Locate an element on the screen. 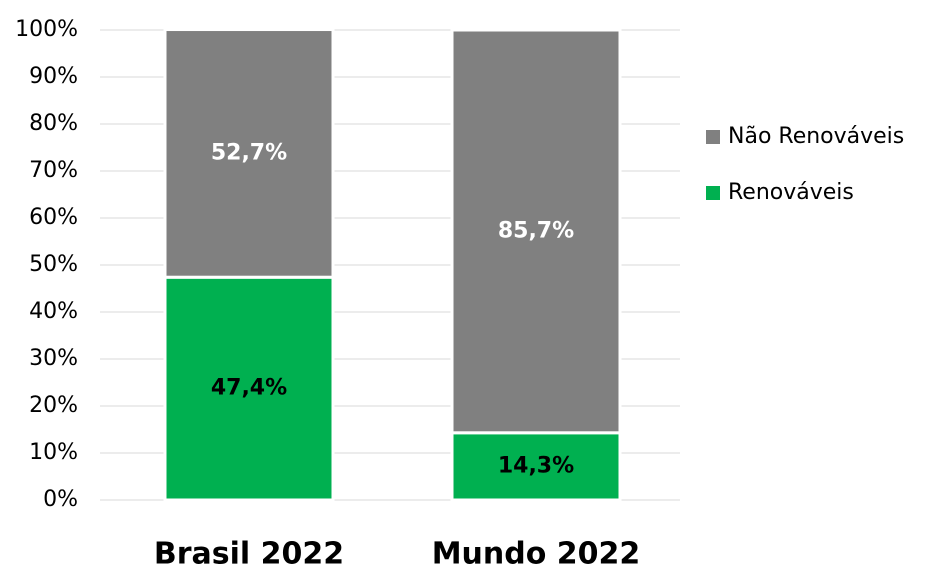 The width and height of the screenshot is (926, 572). value-label: 14,3% is located at coordinates (536, 465).